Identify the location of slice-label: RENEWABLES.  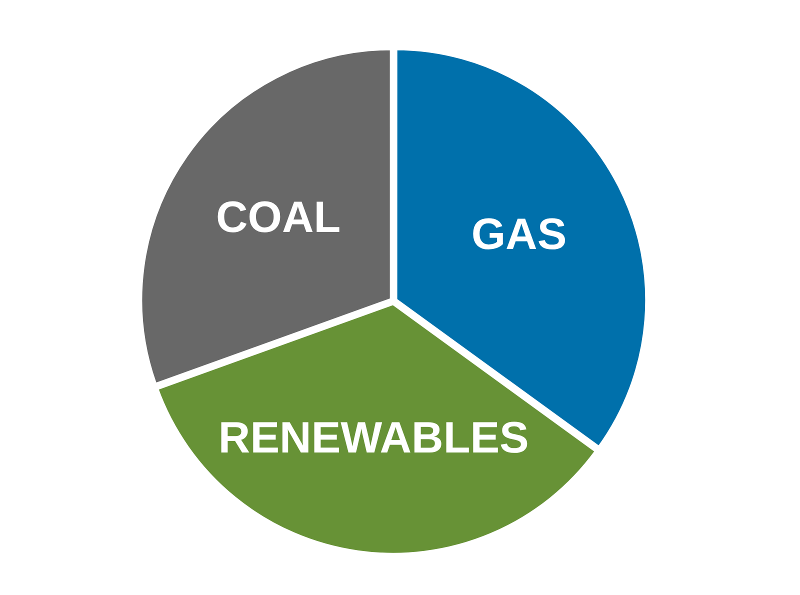
(373, 438).